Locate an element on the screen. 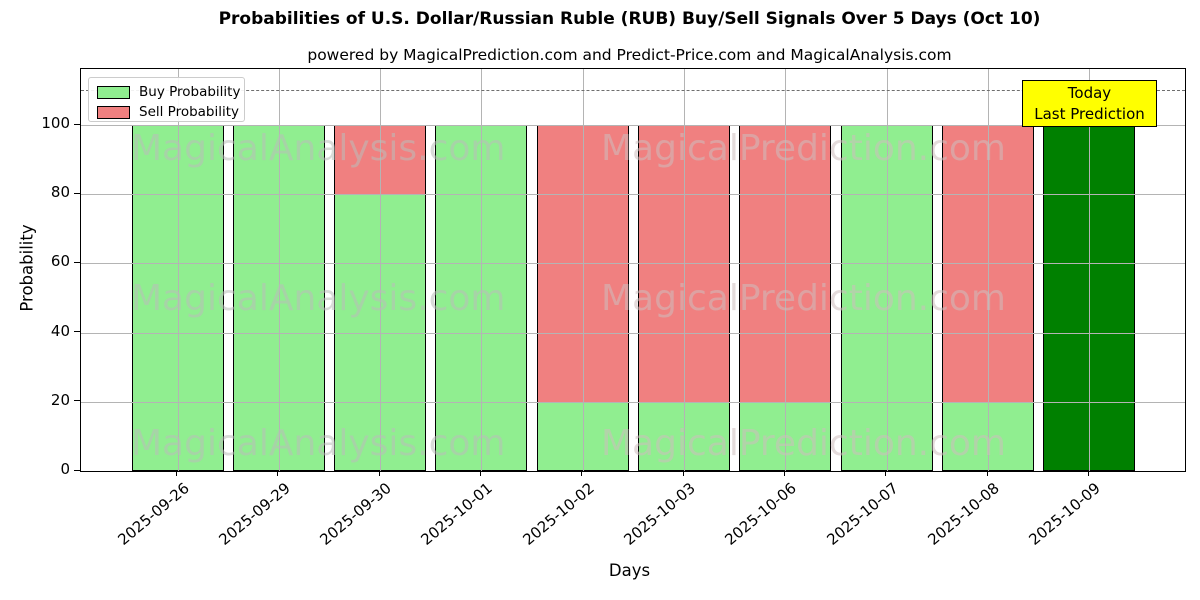  y-tick-label: 80 is located at coordinates (60, 192).